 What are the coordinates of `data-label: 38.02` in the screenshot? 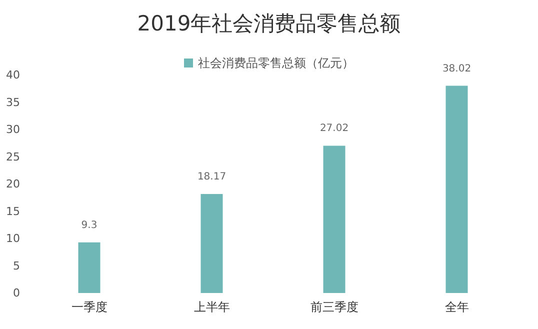 It's located at (457, 68).